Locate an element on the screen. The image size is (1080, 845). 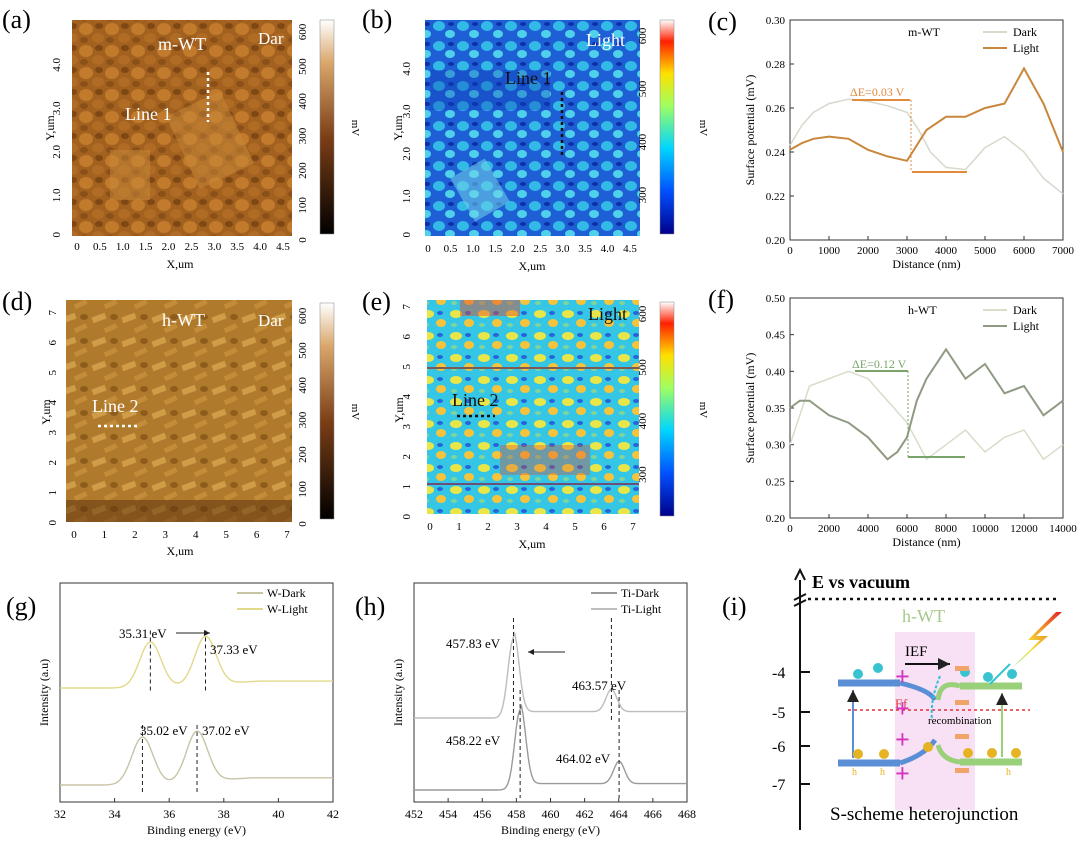
y-tick-label: 1.0 is located at coordinates (57, 195).